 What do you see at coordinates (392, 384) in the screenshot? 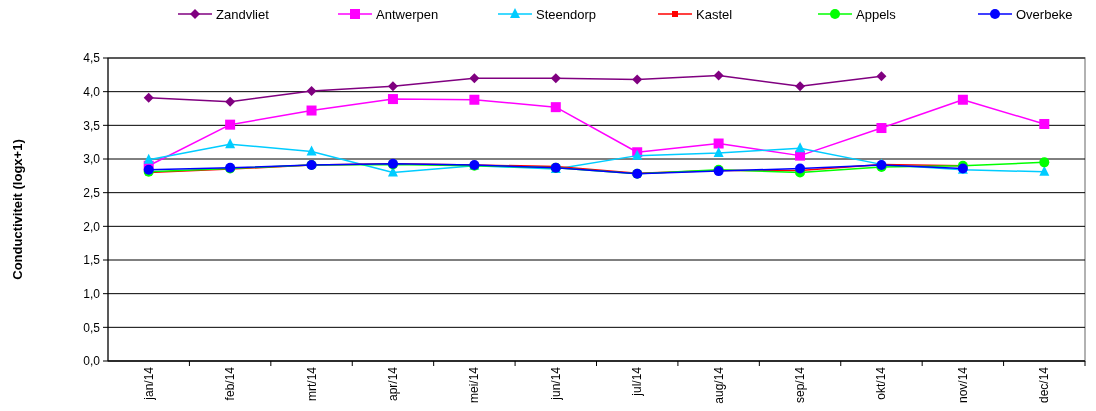
I see `x-tick-label: apr/14` at bounding box center [392, 384].